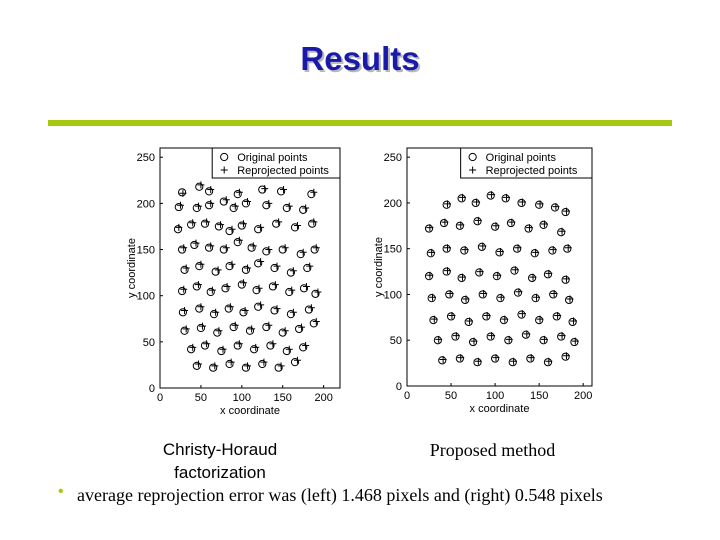  What do you see at coordinates (472, 157) in the screenshot?
I see `legend-circle-marker` at bounding box center [472, 157].